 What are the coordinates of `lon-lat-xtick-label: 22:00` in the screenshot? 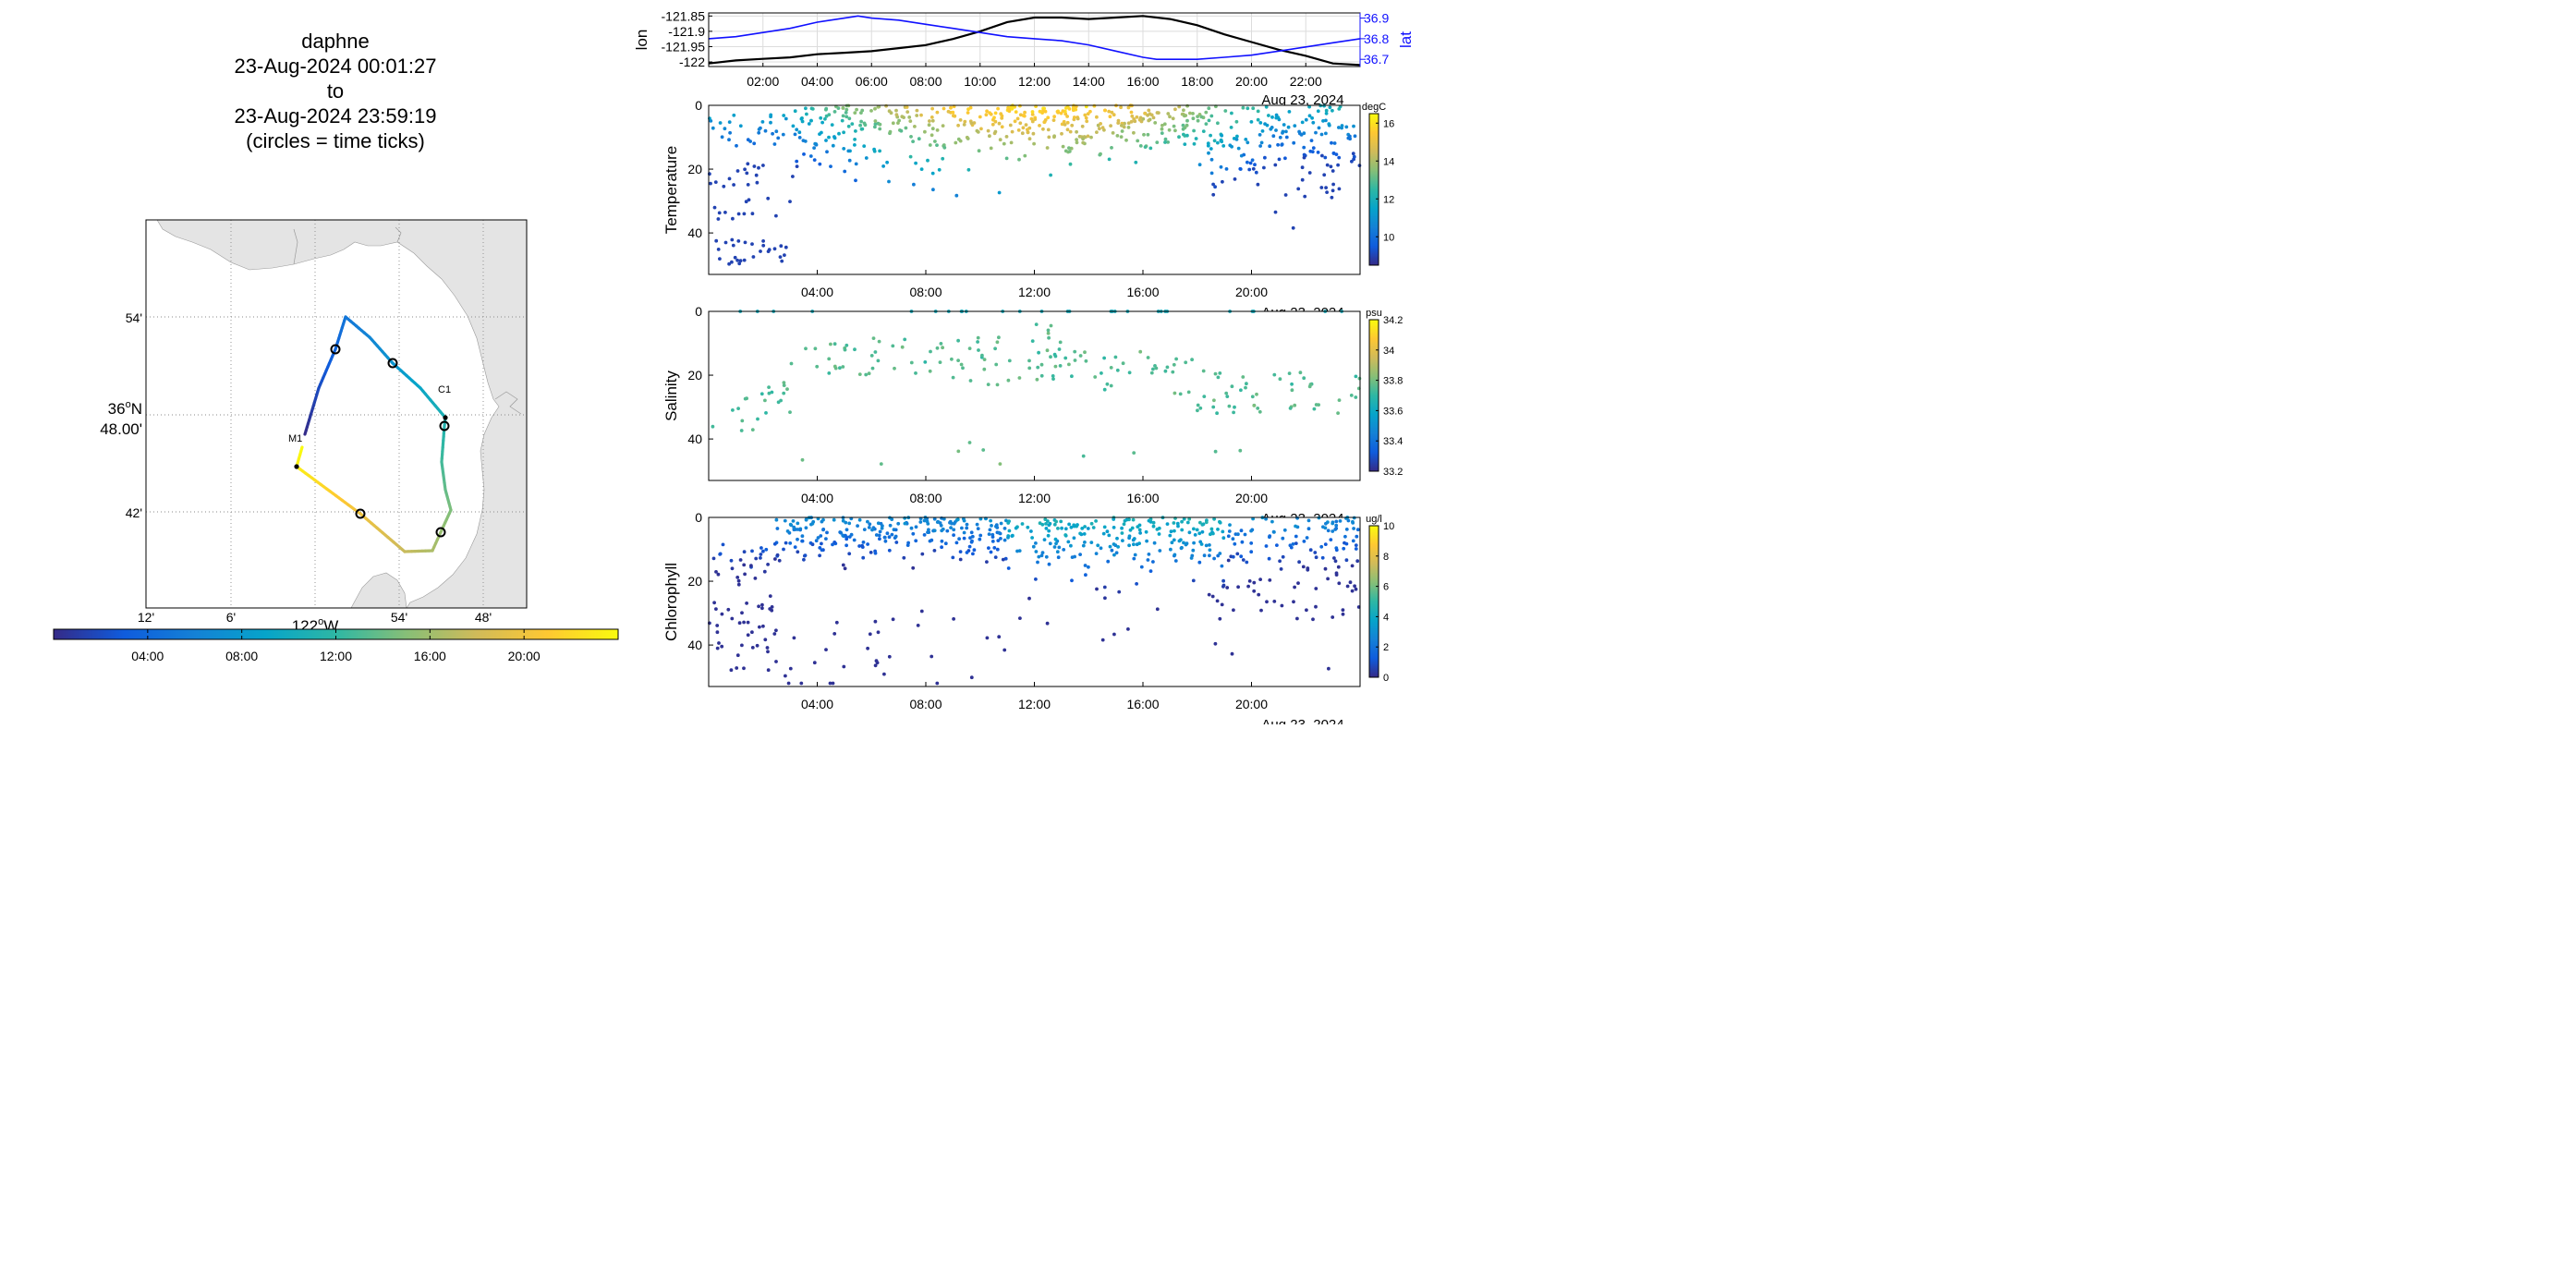 It's located at (1306, 81).